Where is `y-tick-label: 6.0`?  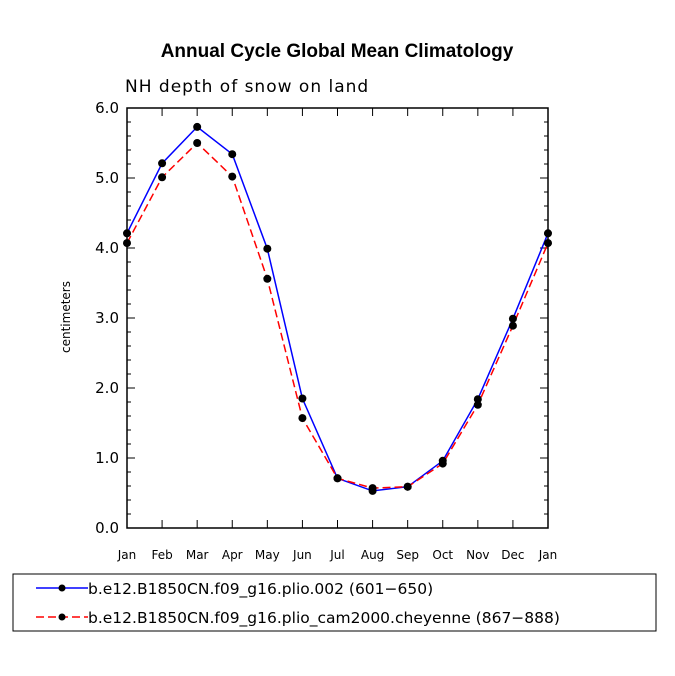
y-tick-label: 6.0 is located at coordinates (107, 108).